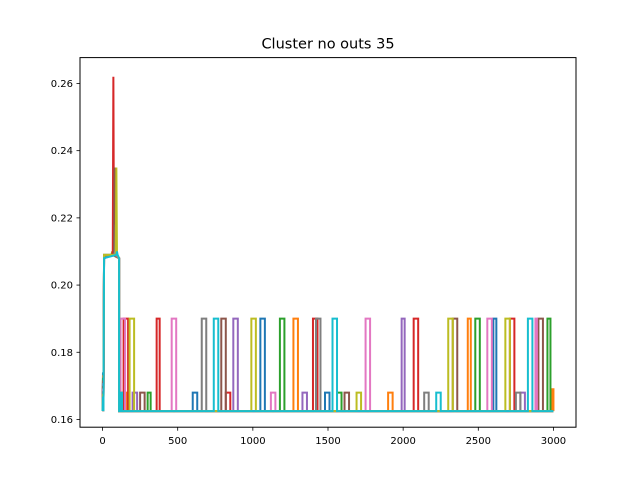 The height and width of the screenshot is (484, 640). I want to click on y-tick-label: 0.20, so click(62, 286).